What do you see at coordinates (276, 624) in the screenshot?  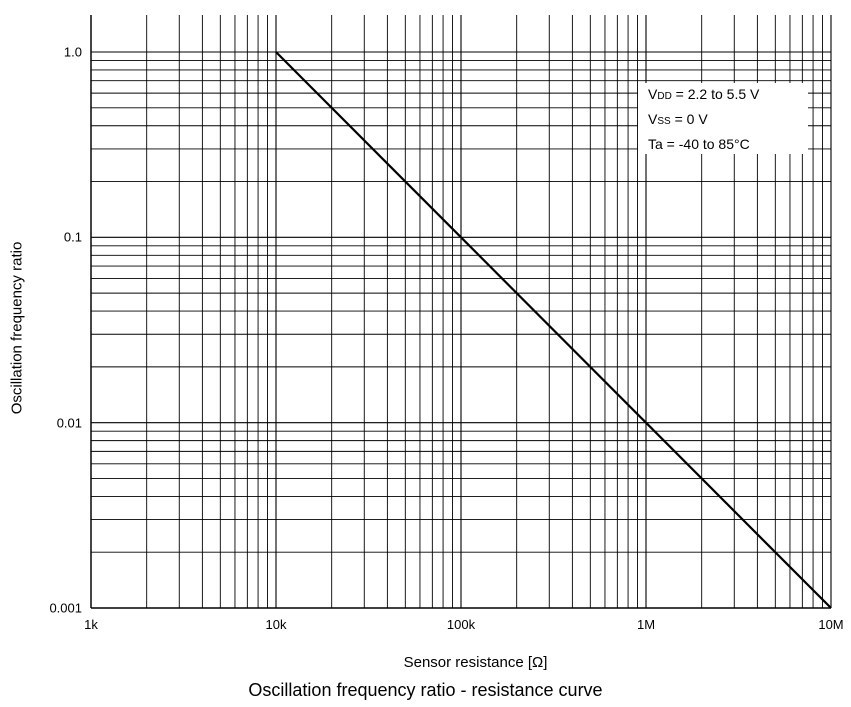 I see `x-tick-label: 10k` at bounding box center [276, 624].